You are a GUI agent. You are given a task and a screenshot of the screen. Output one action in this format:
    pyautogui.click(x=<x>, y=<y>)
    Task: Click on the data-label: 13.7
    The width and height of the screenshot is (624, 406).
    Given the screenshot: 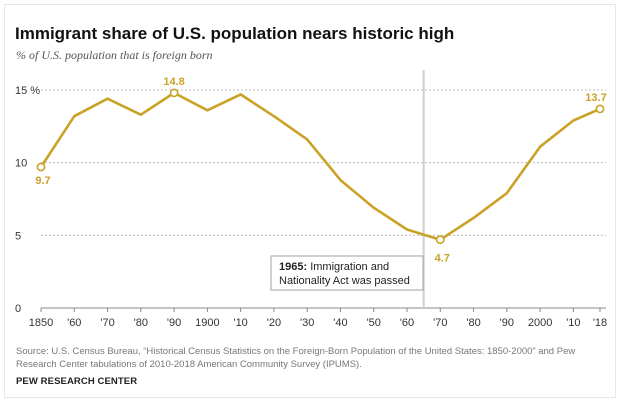 What is the action you would take?
    pyautogui.click(x=595, y=98)
    